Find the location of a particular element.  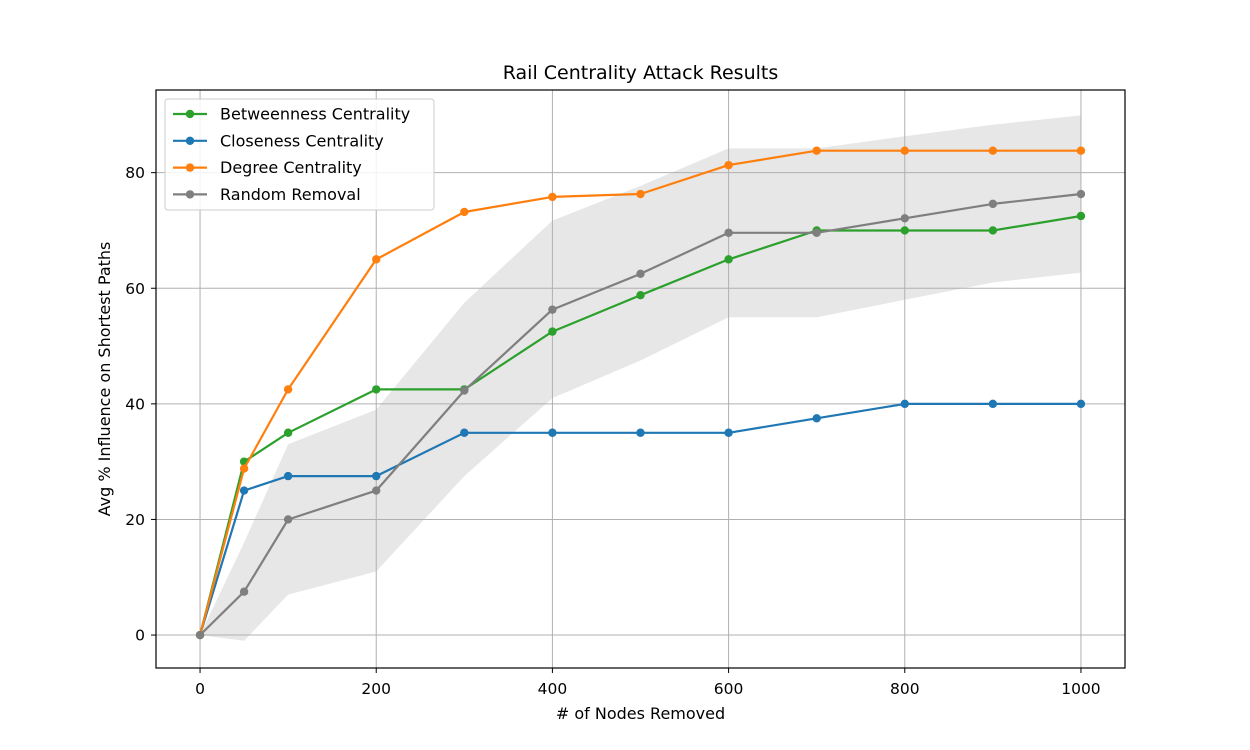

chart-title: Rail Centrality Attack Results is located at coordinates (641, 73).